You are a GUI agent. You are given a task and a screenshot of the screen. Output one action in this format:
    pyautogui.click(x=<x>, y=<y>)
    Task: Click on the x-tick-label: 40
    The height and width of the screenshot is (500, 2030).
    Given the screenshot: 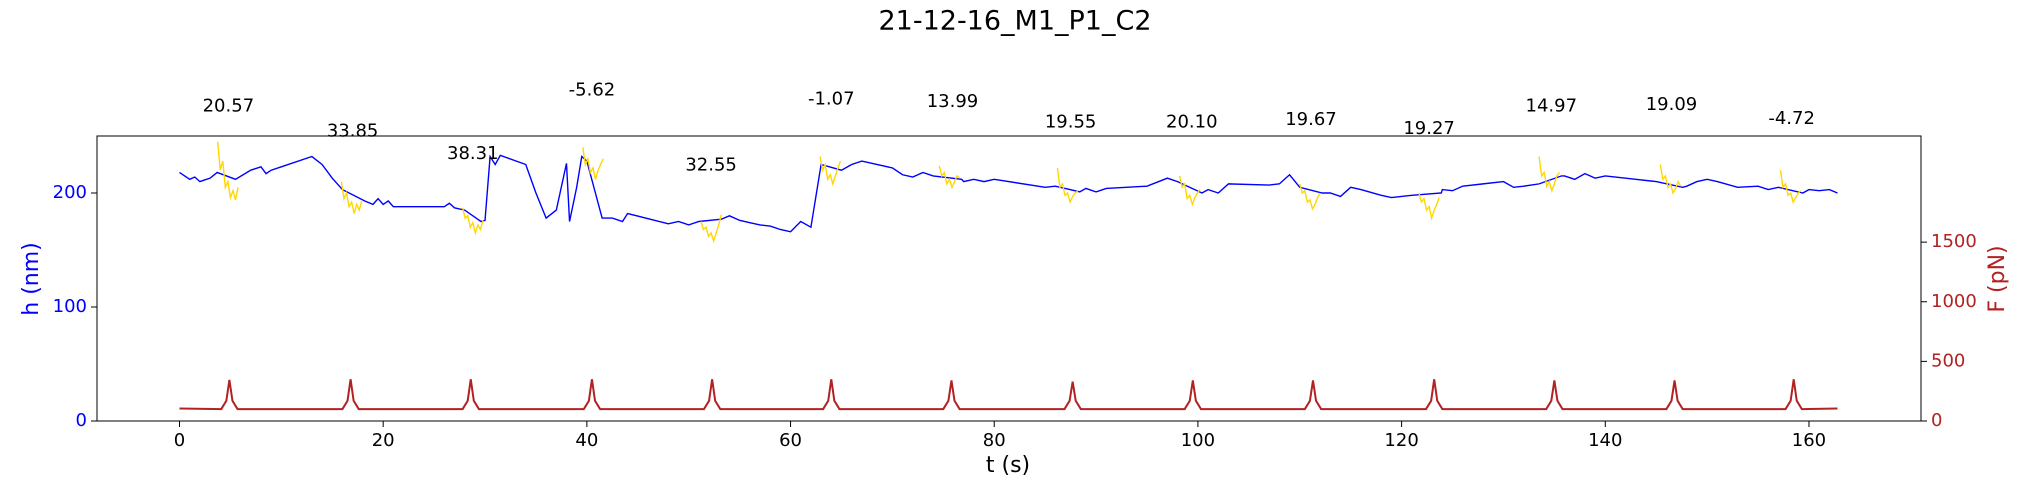 What is the action you would take?
    pyautogui.click(x=586, y=440)
    